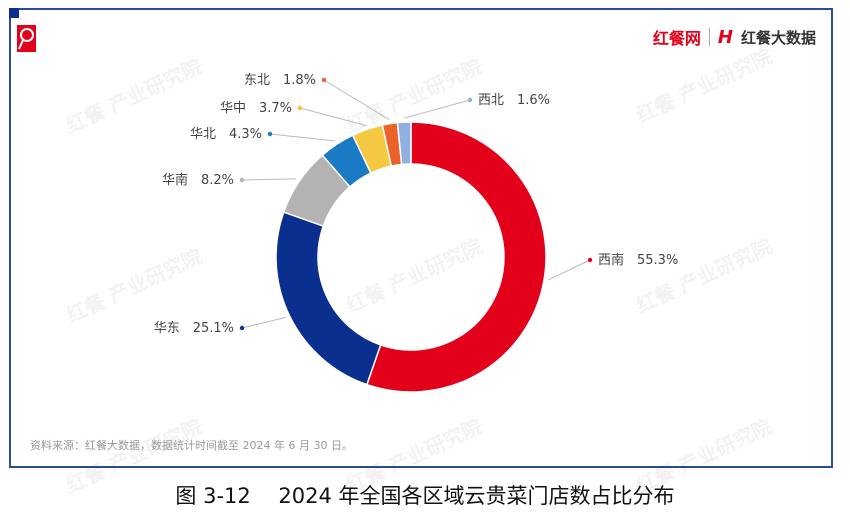 The width and height of the screenshot is (850, 518). What do you see at coordinates (709, 37) in the screenshot?
I see `brand-divider` at bounding box center [709, 37].